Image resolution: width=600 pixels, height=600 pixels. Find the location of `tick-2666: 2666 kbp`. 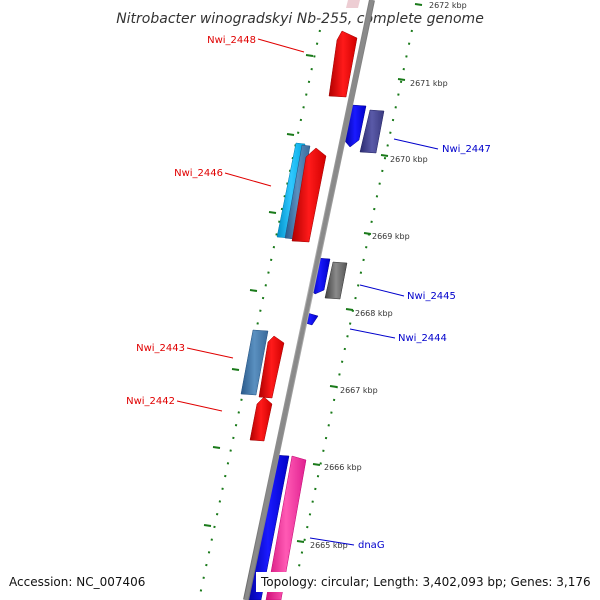

tick-2666: 2666 kbp is located at coordinates (337, 467).